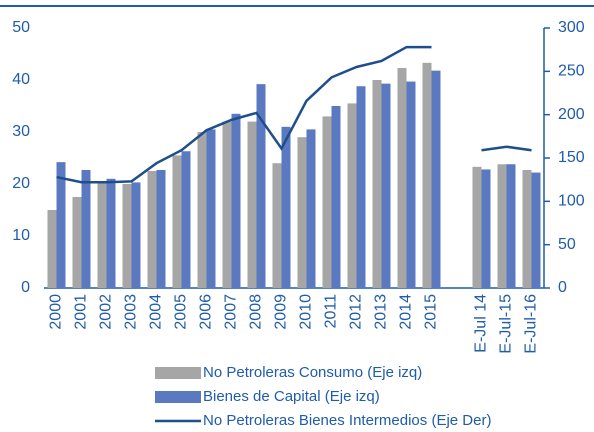 This screenshot has height=432, width=594. I want to click on y2-tick-label: 200, so click(571, 114).